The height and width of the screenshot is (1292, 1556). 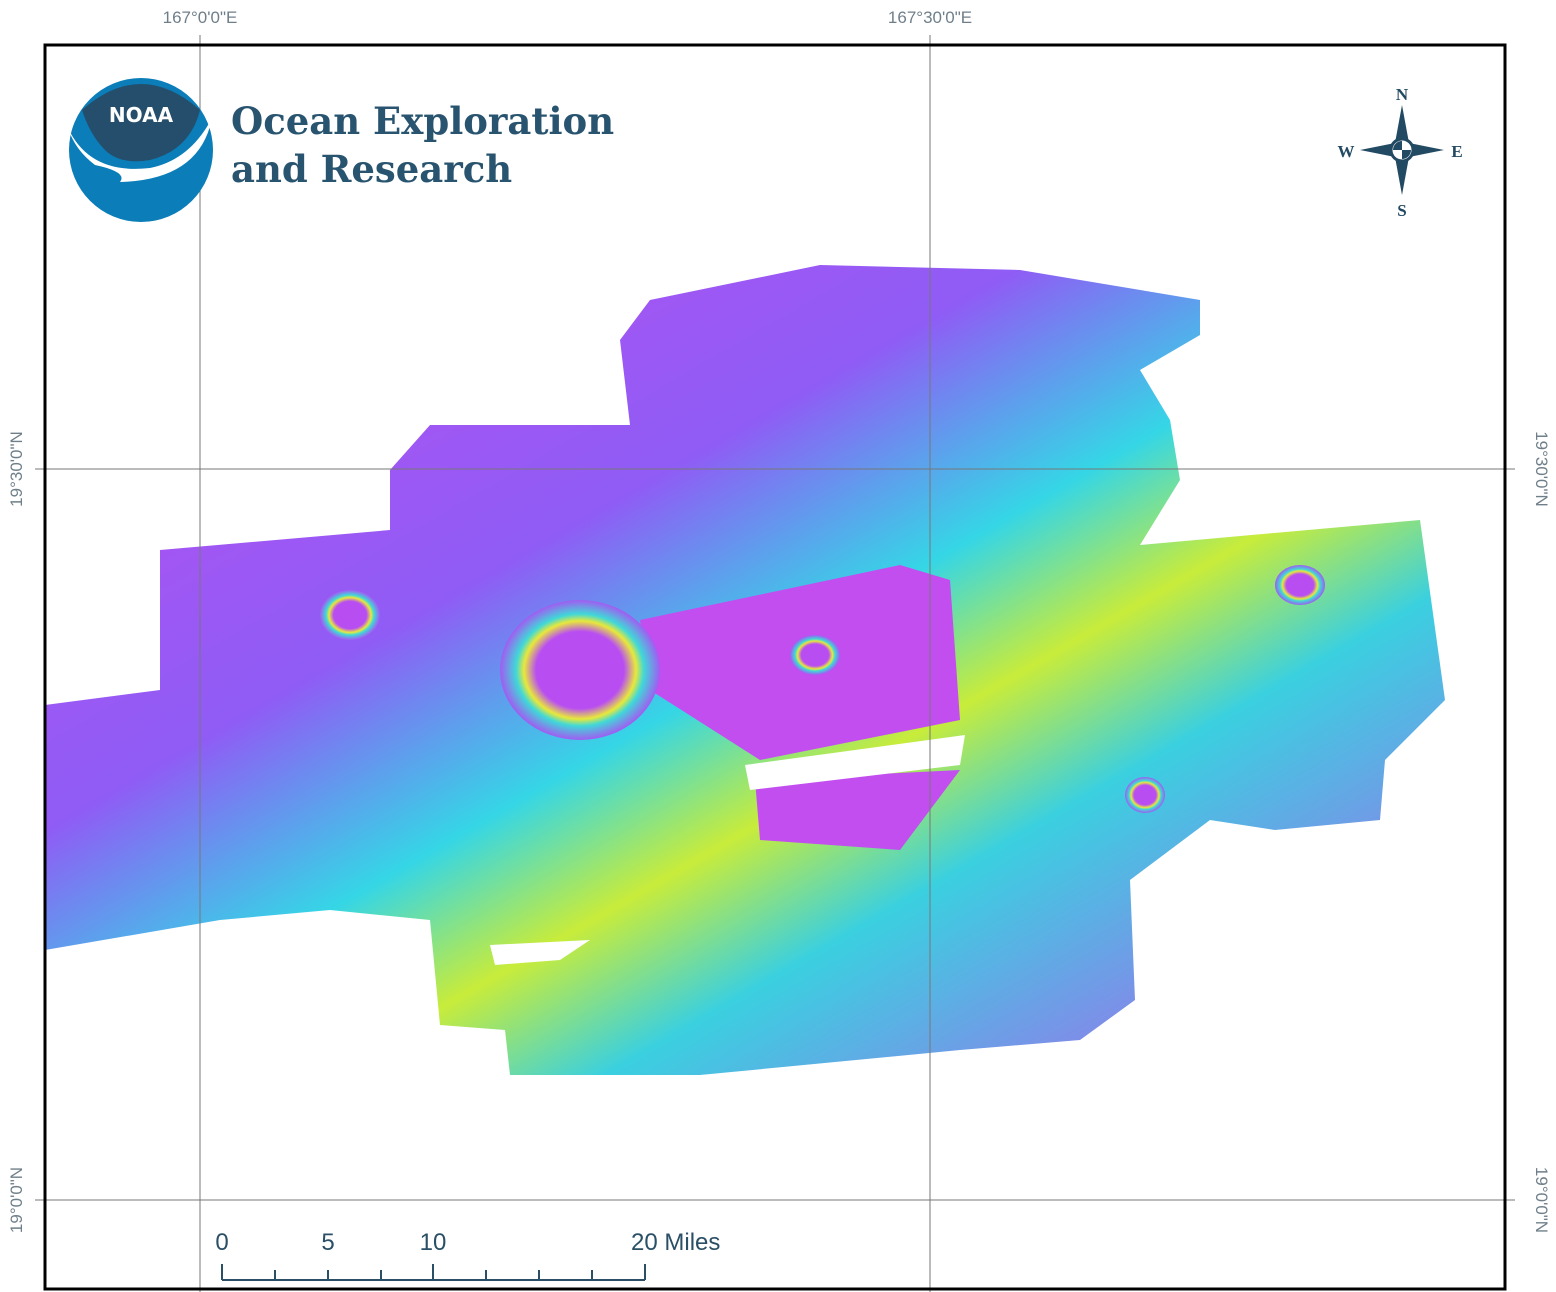 What do you see at coordinates (1401, 210) in the screenshot?
I see `compass-letter: S` at bounding box center [1401, 210].